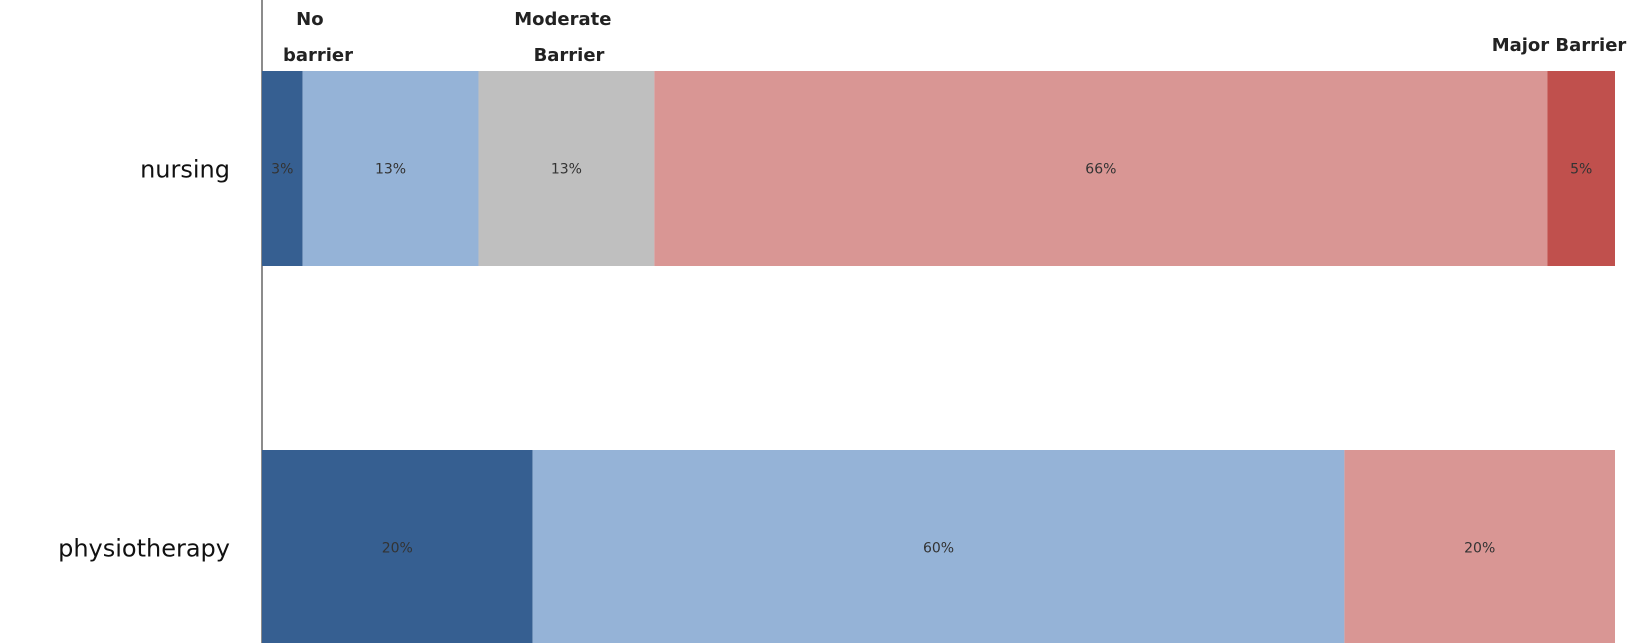 This screenshot has height=643, width=1633. What do you see at coordinates (144, 359) in the screenshot?
I see `category-labels-layer: nursing physiotherapy` at bounding box center [144, 359].